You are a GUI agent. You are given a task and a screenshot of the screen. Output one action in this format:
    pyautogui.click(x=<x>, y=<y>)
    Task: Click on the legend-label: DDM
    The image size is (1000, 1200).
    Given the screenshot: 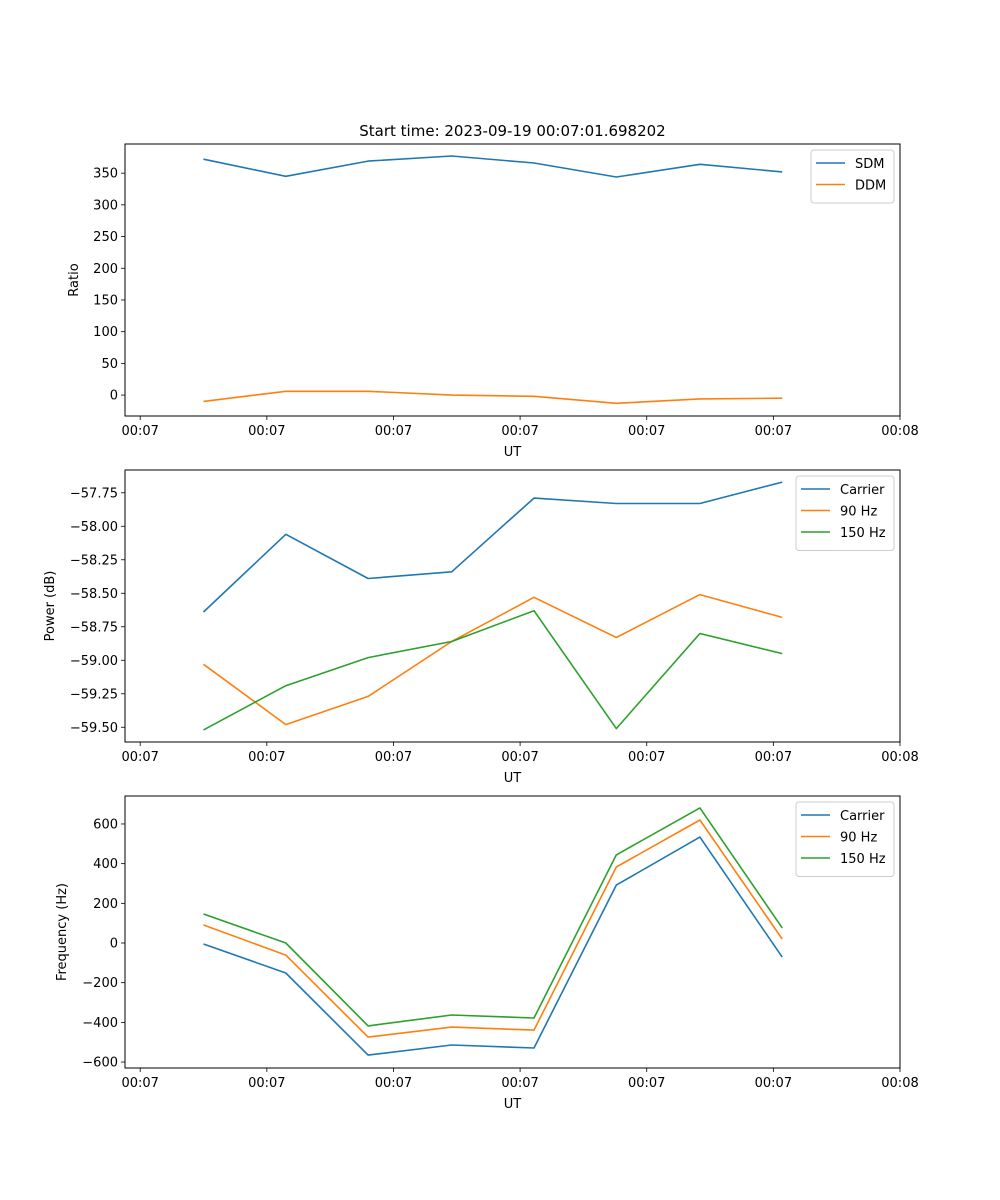 What is the action you would take?
    pyautogui.click(x=870, y=186)
    